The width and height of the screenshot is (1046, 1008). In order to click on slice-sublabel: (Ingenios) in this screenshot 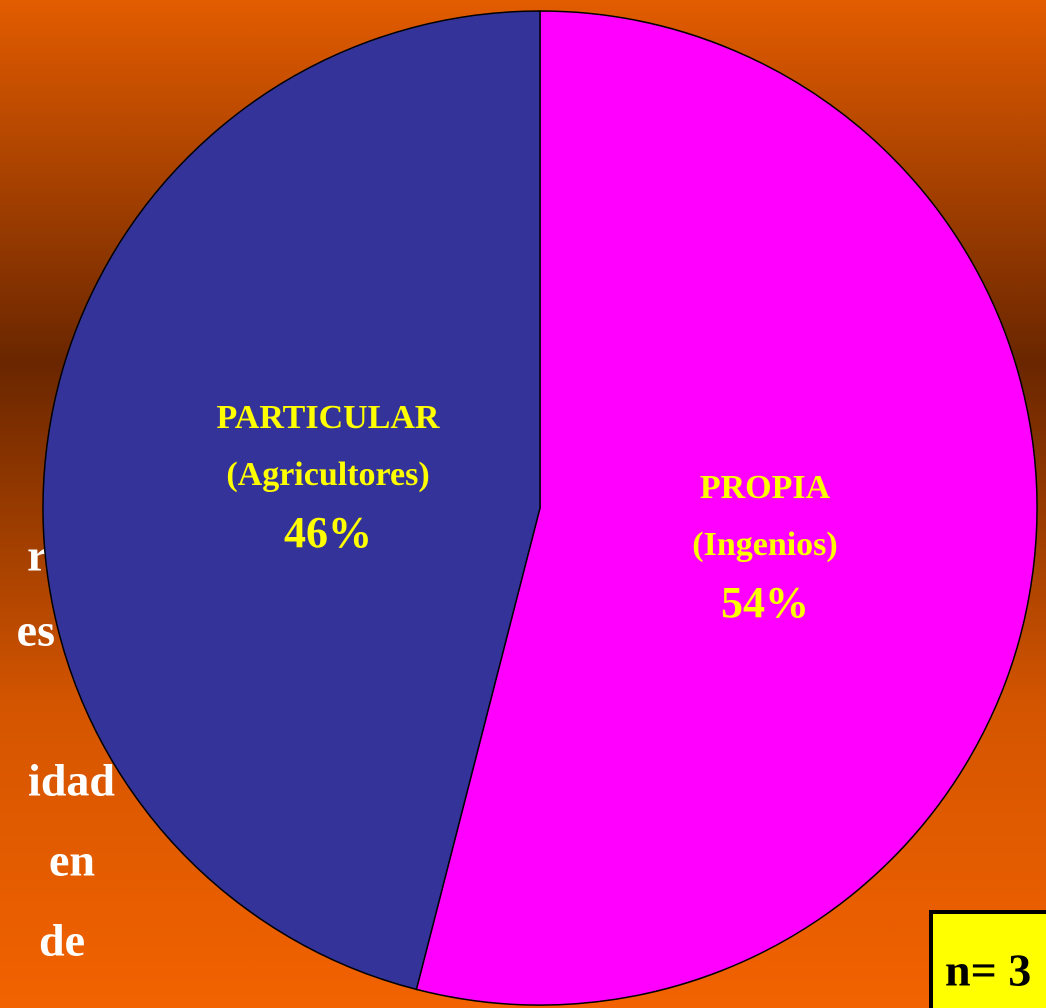, I will do `click(764, 544)`.